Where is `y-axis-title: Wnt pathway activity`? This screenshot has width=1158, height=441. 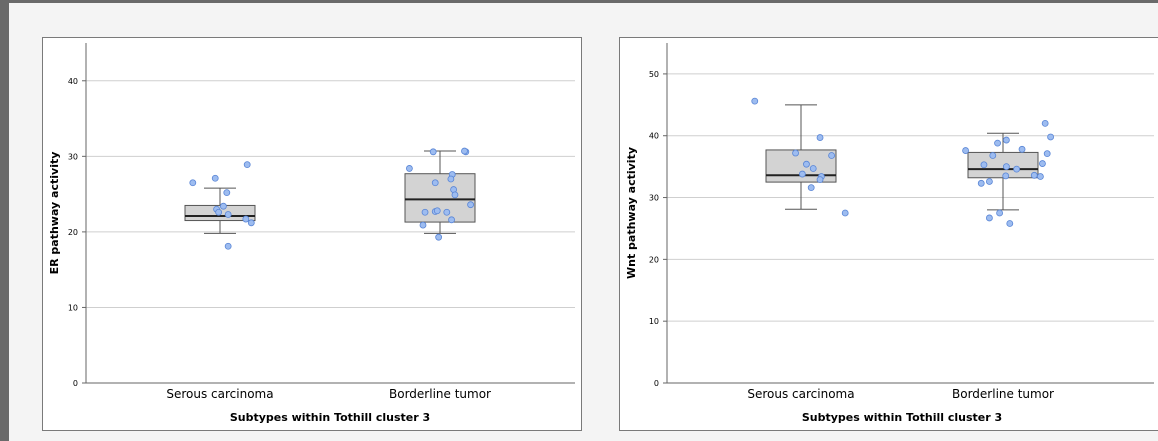
y-axis-title: Wnt pathway activity is located at coordinates (631, 213).